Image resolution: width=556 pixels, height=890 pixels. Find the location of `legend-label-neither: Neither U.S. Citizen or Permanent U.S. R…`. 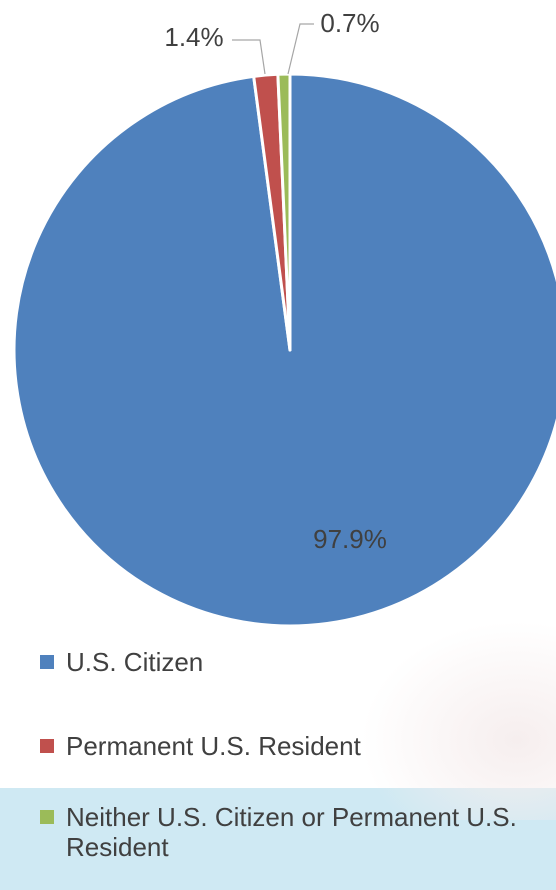

legend-label-neither: Neither U.S. Citizen or Permanent U.S. R… is located at coordinates (291, 832).